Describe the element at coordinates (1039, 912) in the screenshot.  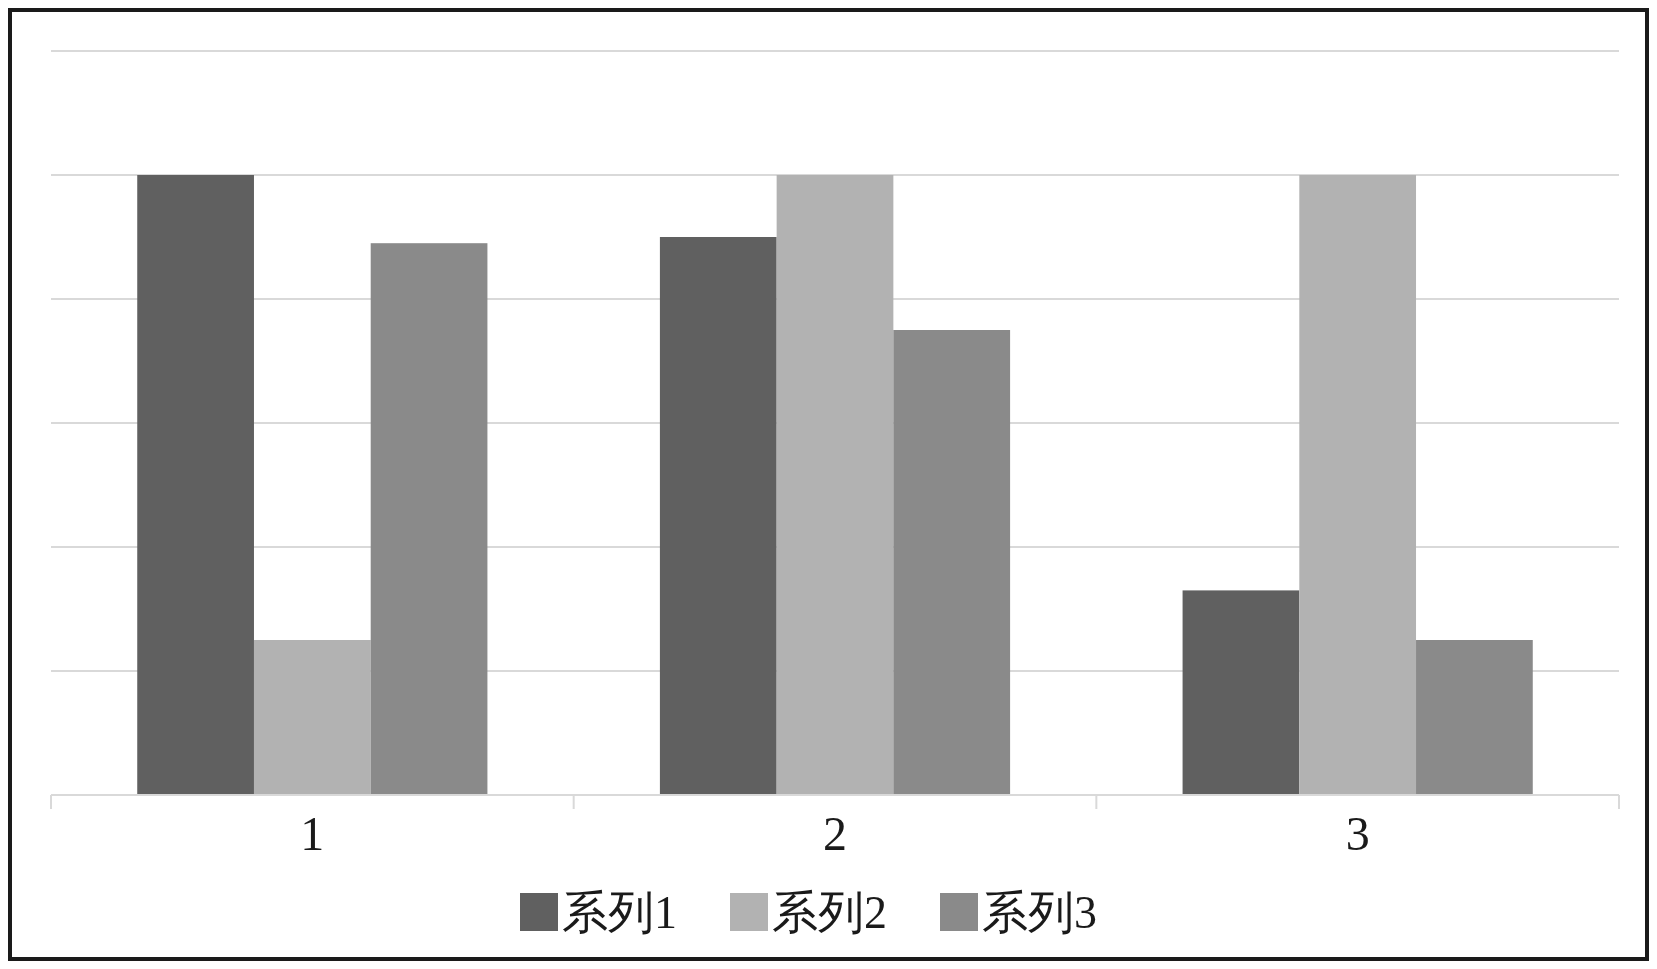
I see `legend-label: 系列3` at that location.